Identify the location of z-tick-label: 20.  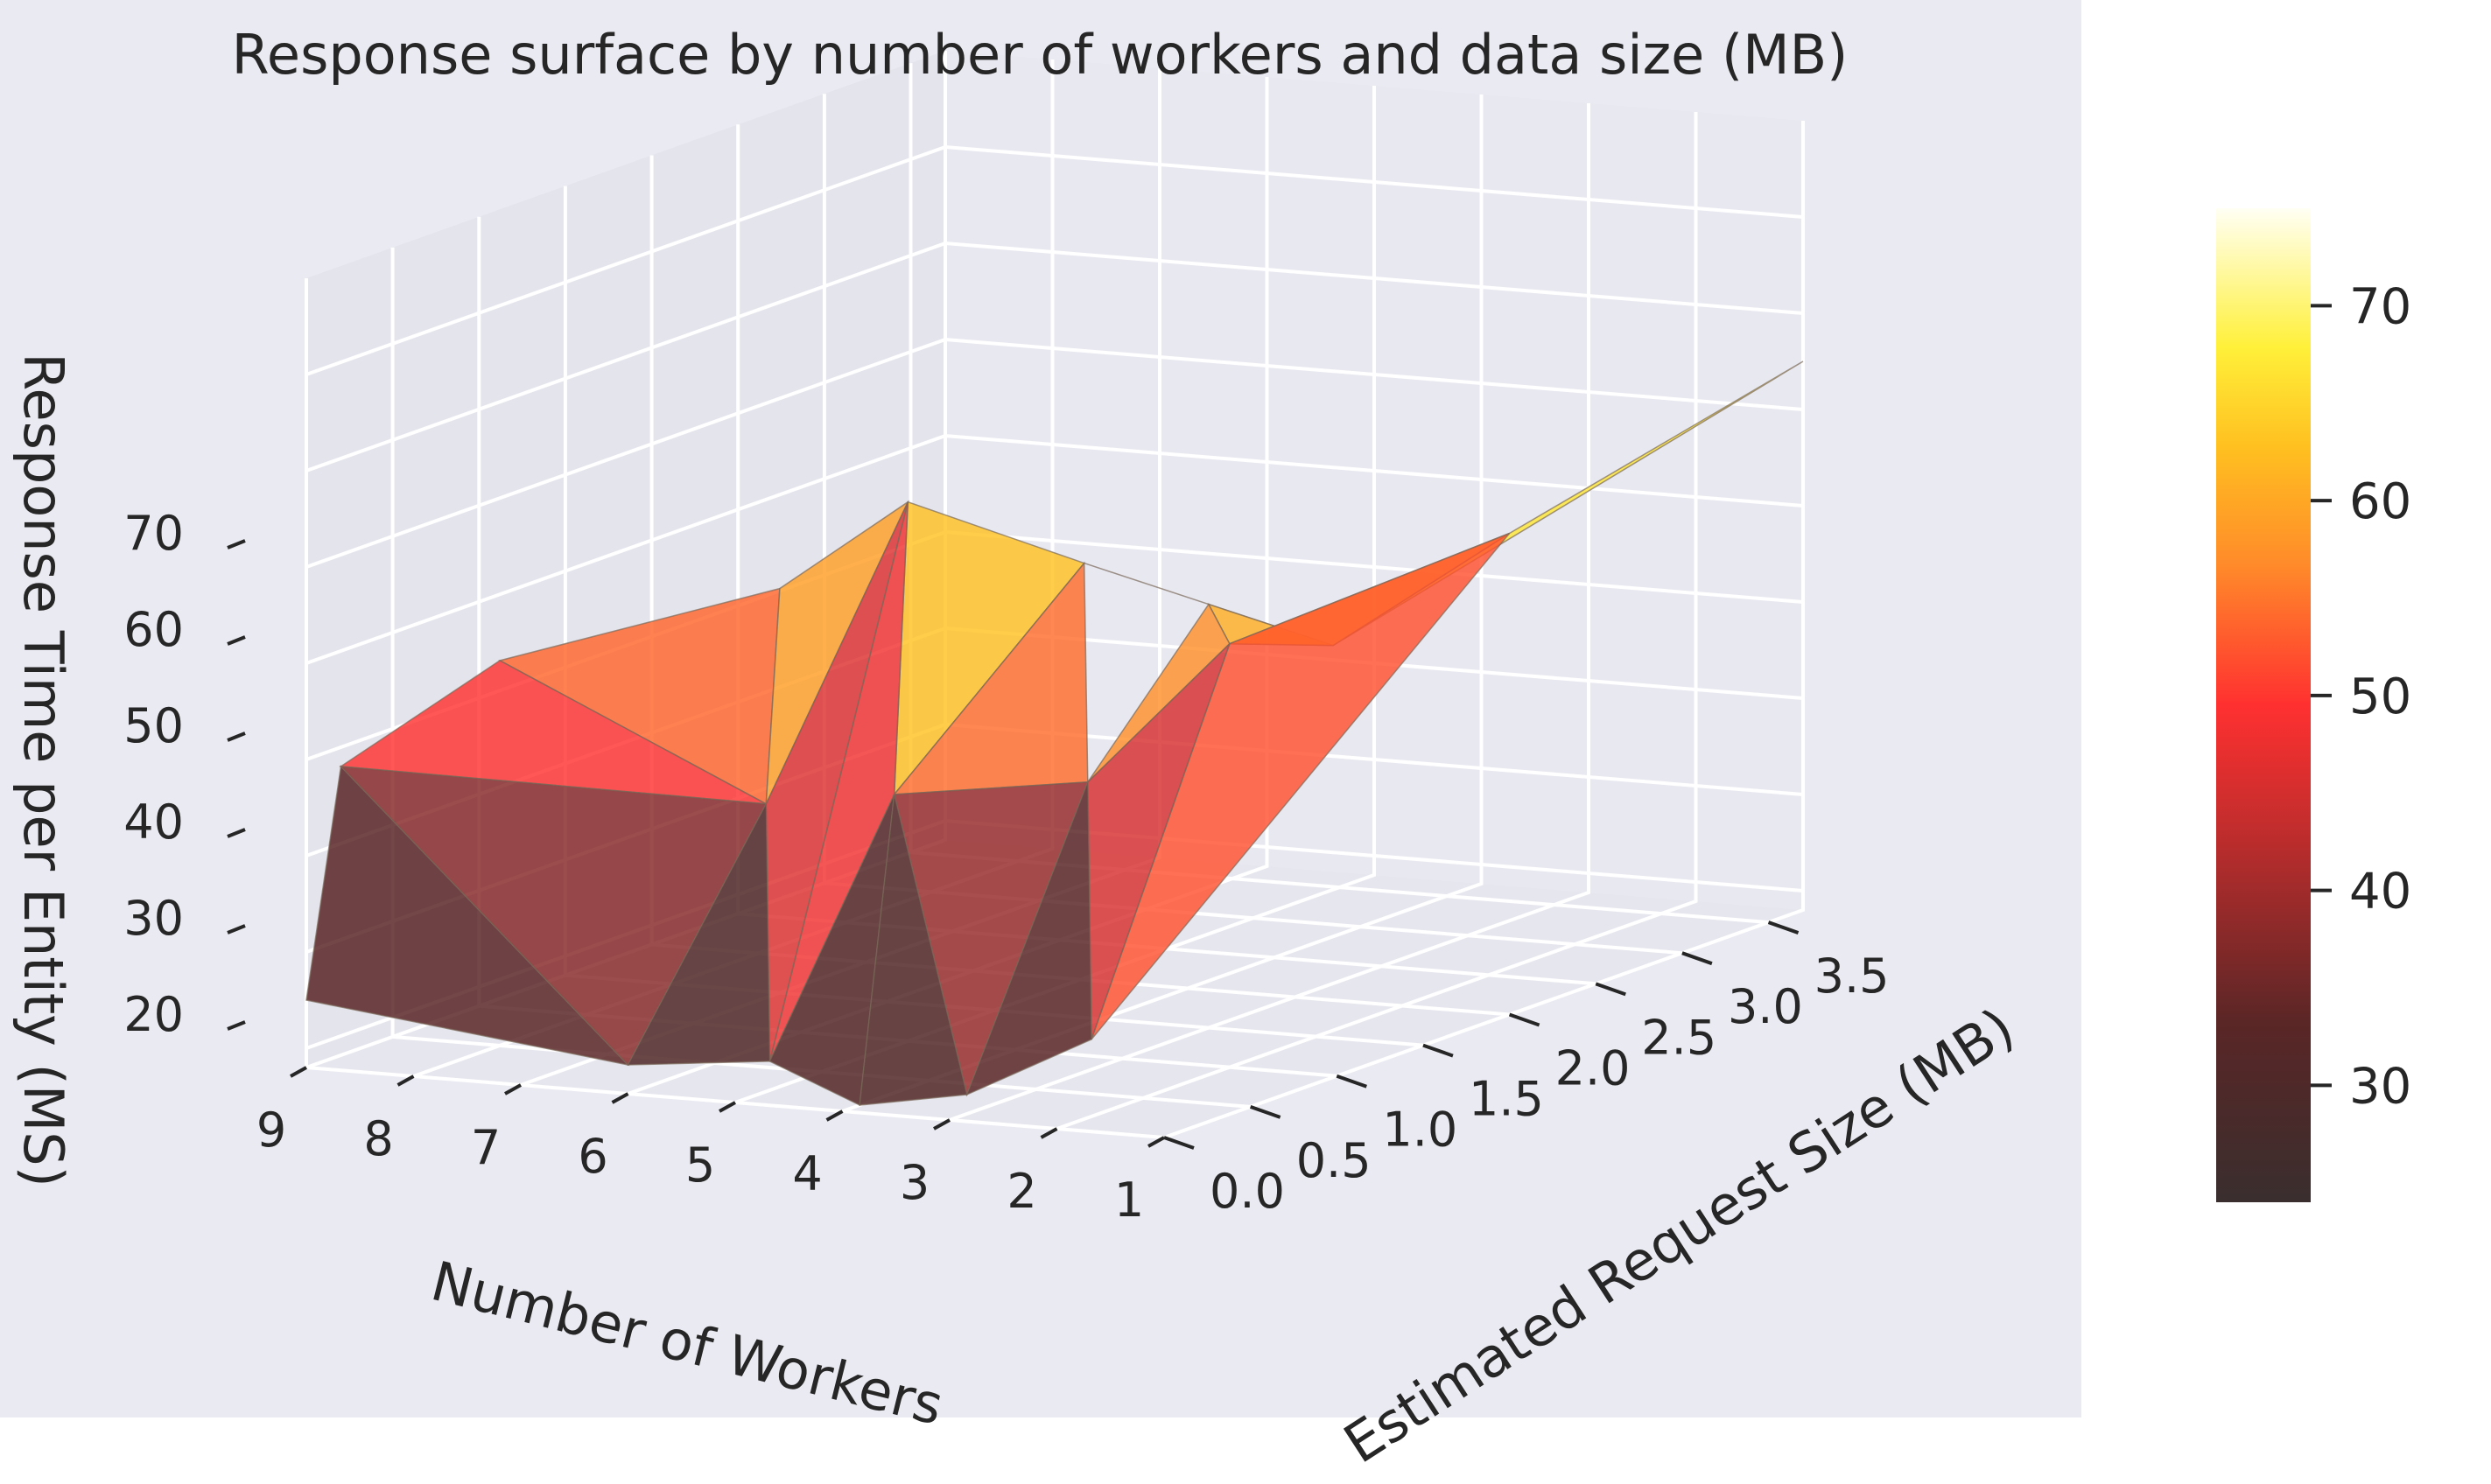
(153, 1014).